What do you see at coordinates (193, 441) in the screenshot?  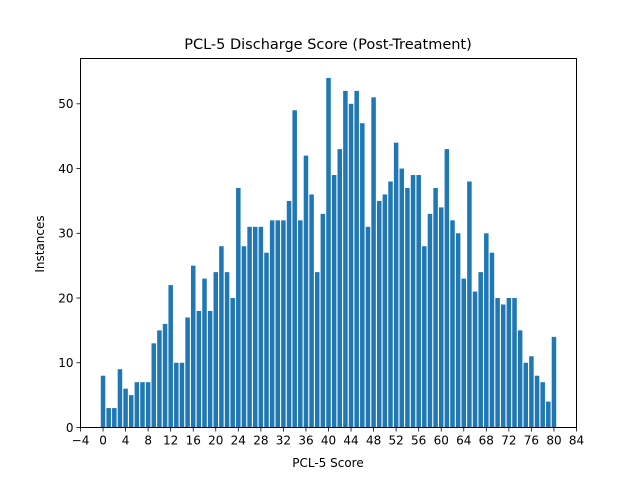 I see `x-tick-label: 16` at bounding box center [193, 441].